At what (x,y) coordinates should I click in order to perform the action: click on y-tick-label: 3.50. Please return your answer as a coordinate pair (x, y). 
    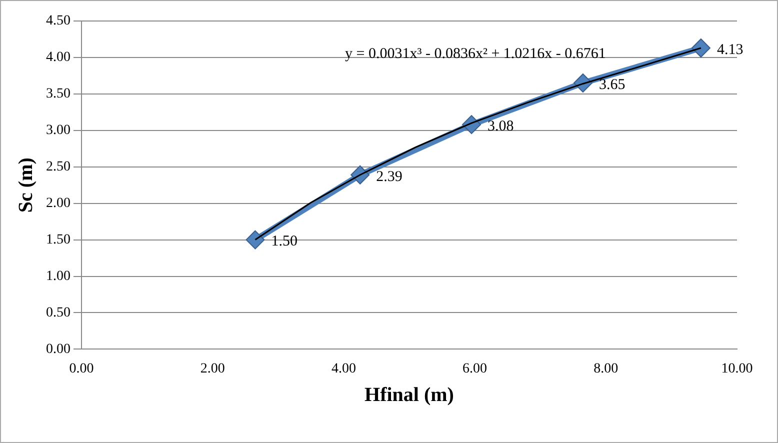
    Looking at the image, I should click on (58, 94).